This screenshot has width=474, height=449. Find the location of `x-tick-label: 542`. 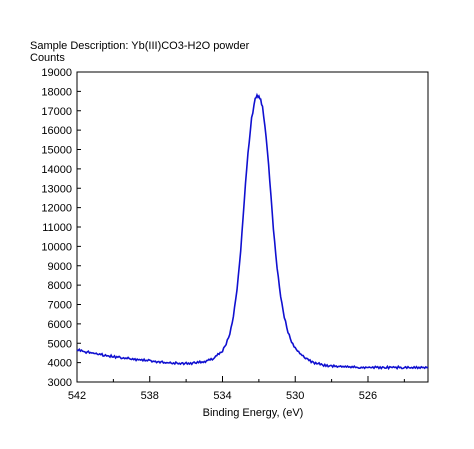

x-tick-label: 542 is located at coordinates (77, 396).